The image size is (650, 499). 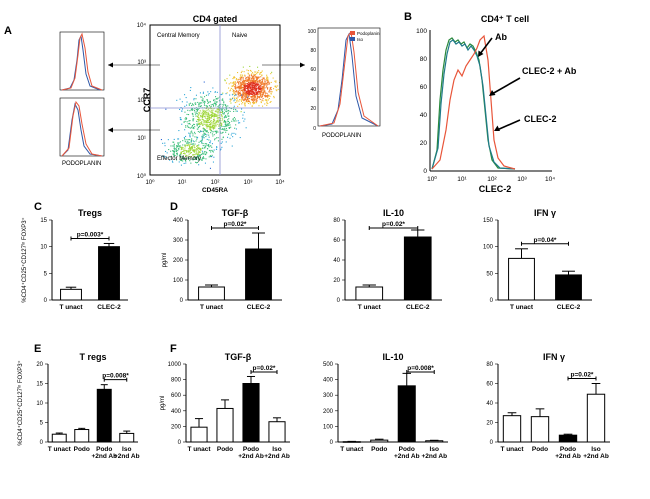 What do you see at coordinates (199, 434) in the screenshot?
I see `bar` at bounding box center [199, 434].